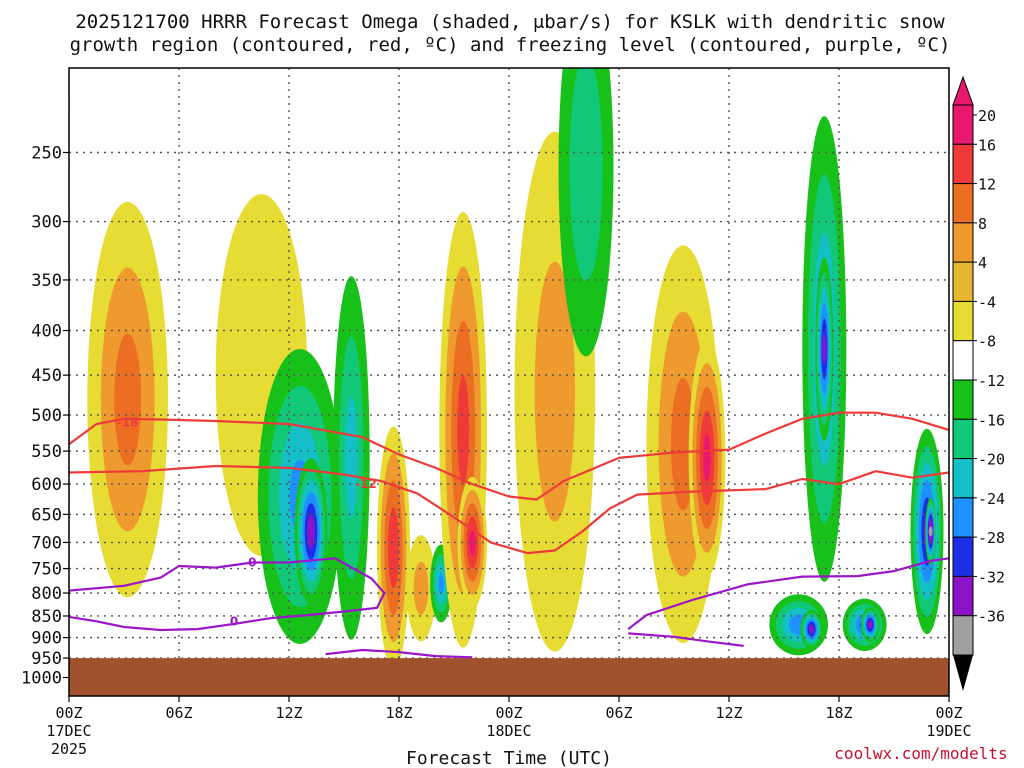  What do you see at coordinates (982, 224) in the screenshot?
I see `colorbar-label: 8` at bounding box center [982, 224].